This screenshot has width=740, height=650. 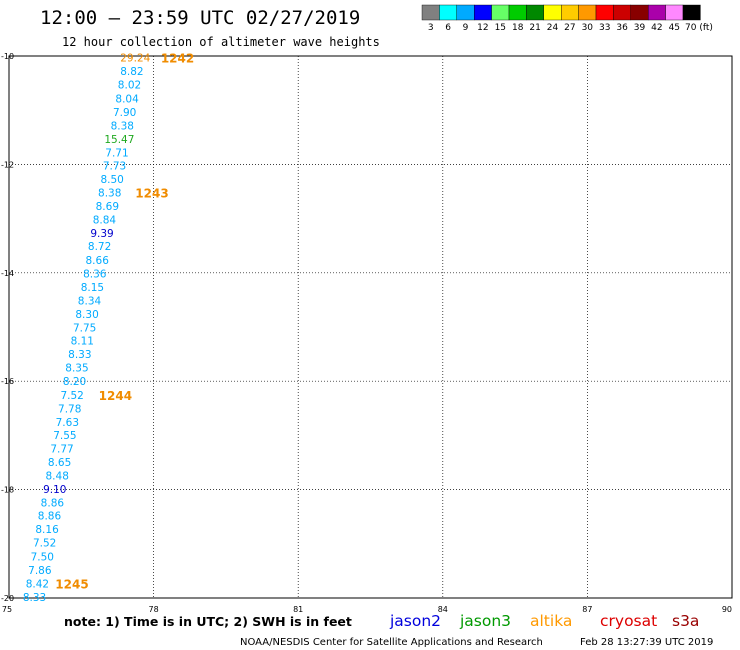 What do you see at coordinates (7, 609) in the screenshot?
I see `x-tick-label: 75` at bounding box center [7, 609].